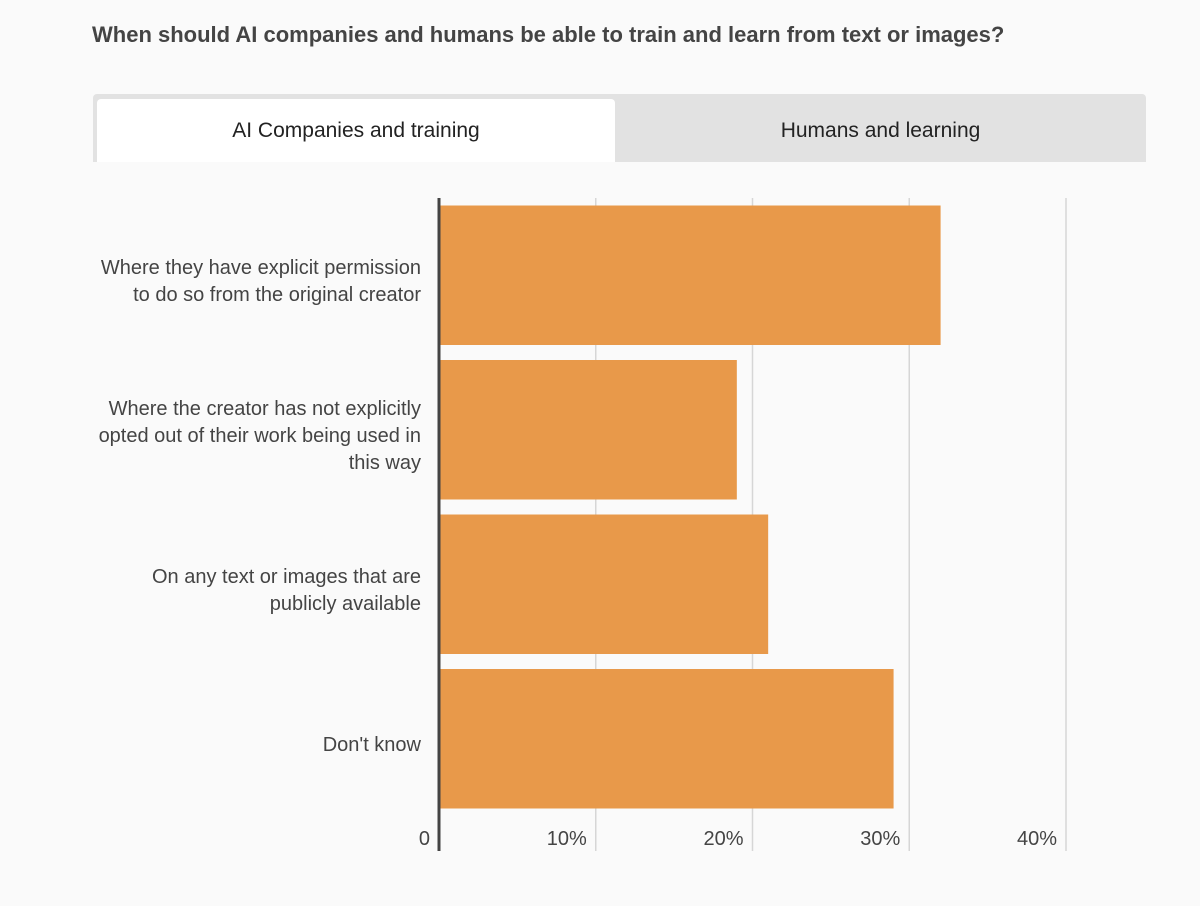 The width and height of the screenshot is (1200, 906). What do you see at coordinates (880, 130) in the screenshot?
I see `tab: Humans and learning` at bounding box center [880, 130].